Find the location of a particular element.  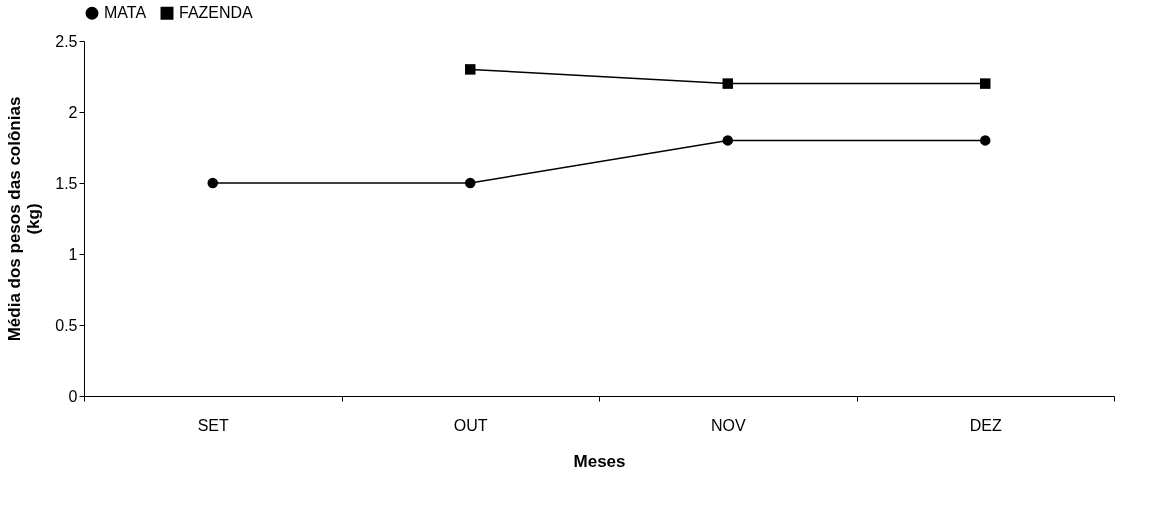

y-tick-label: 1.5 is located at coordinates (66, 183).